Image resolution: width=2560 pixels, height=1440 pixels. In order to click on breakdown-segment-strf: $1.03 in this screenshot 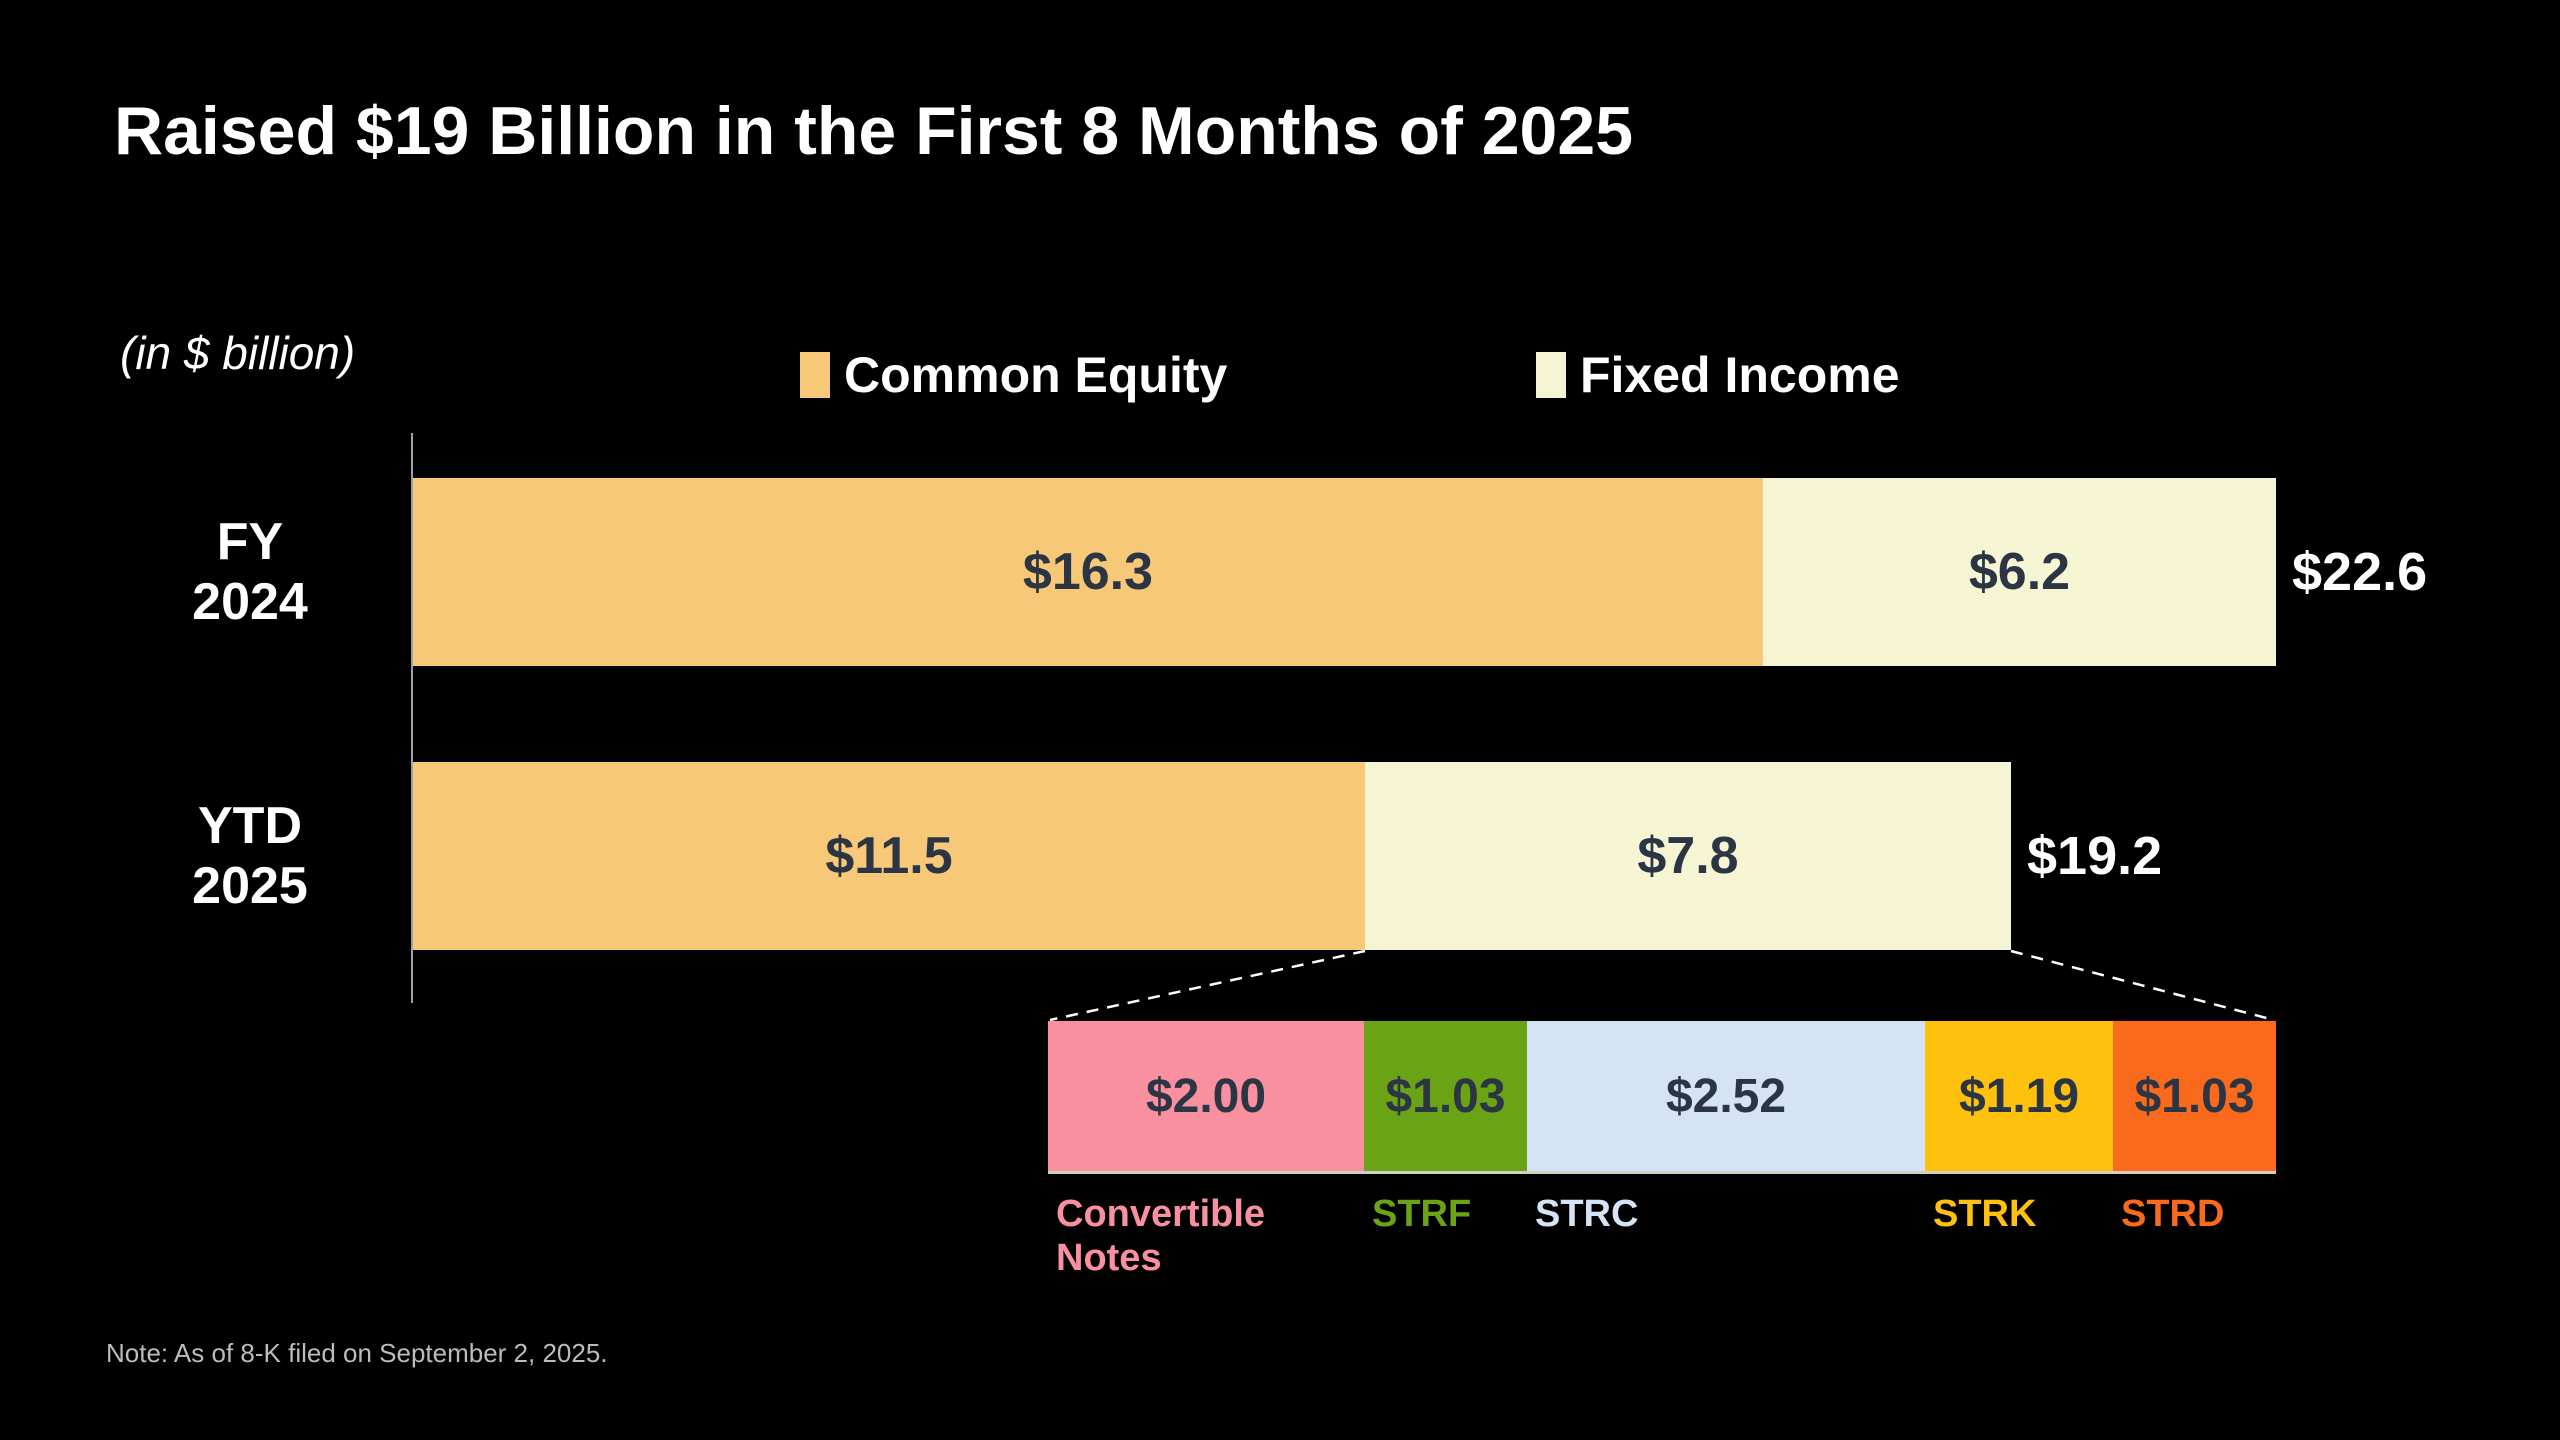, I will do `click(1445, 1096)`.